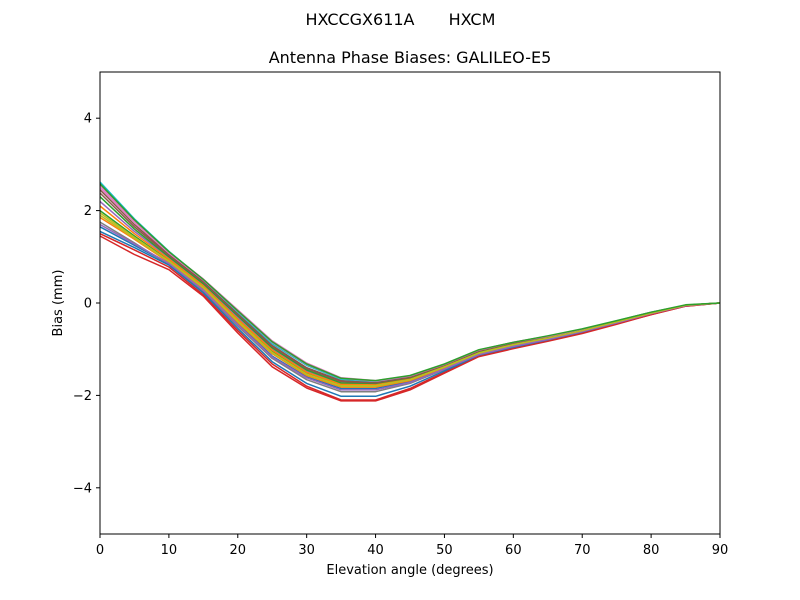 The image size is (800, 600). Describe the element at coordinates (513, 550) in the screenshot. I see `x-tick-label: 60` at that location.